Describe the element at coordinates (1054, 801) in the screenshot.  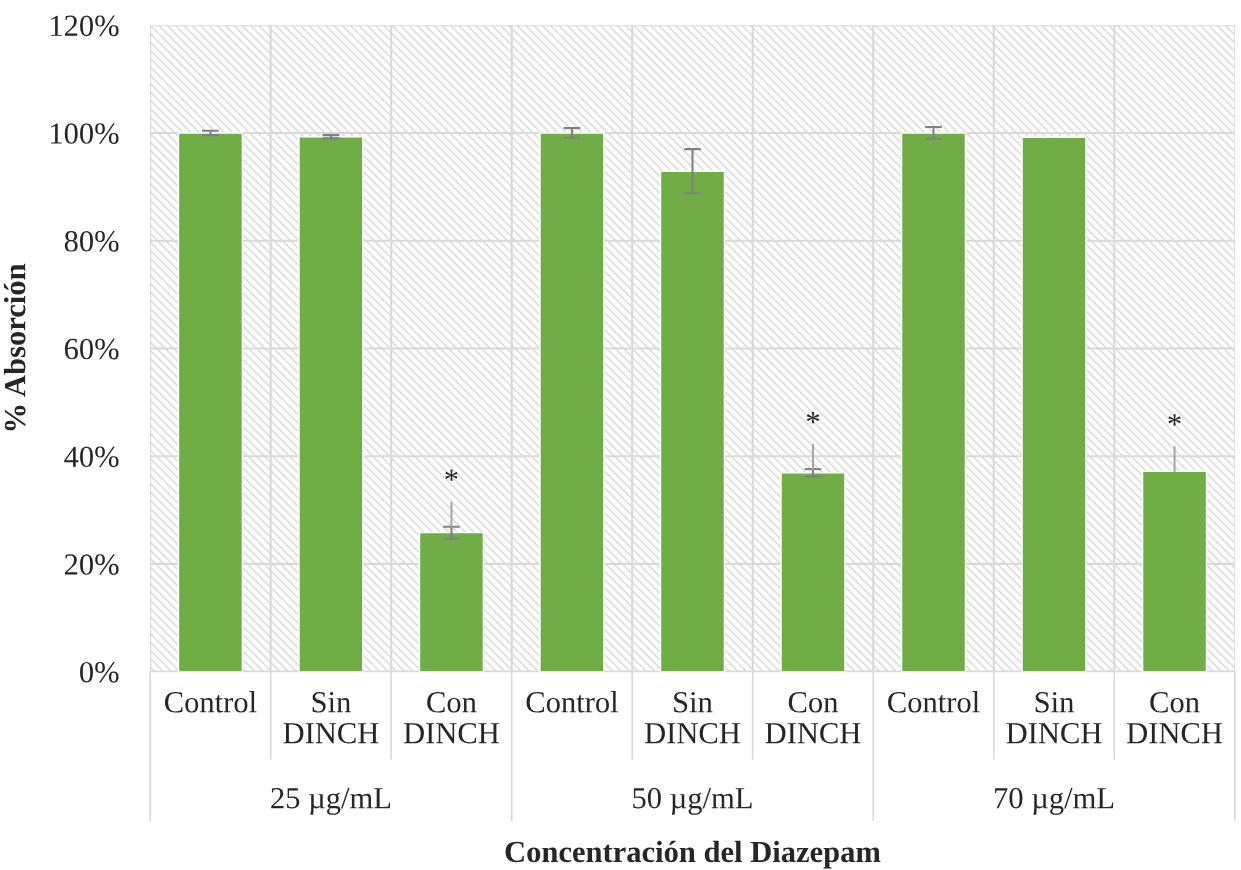
I see `text: 70 µg/mL` at that location.